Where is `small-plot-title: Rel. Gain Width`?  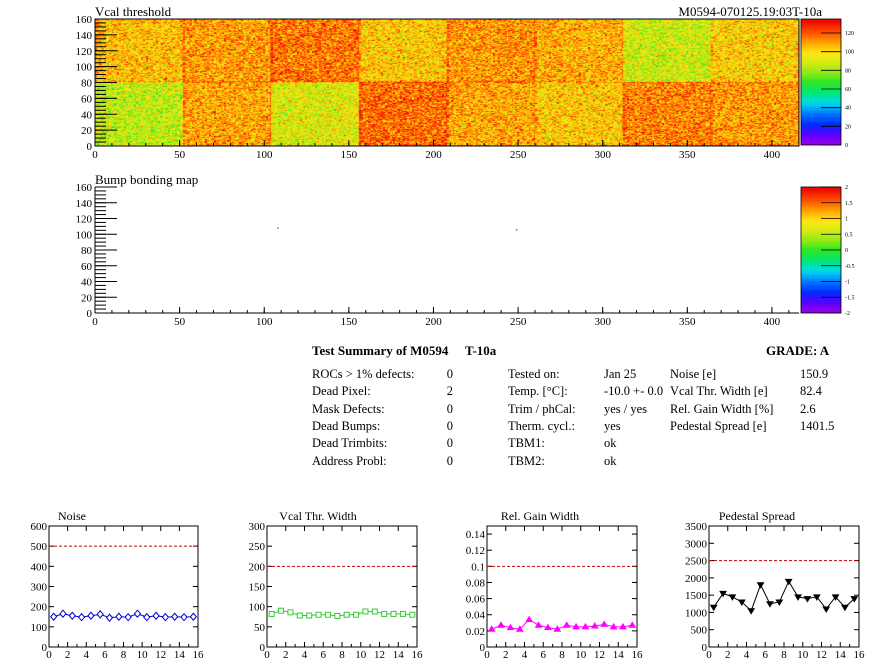 small-plot-title: Rel. Gain Width is located at coordinates (540, 516).